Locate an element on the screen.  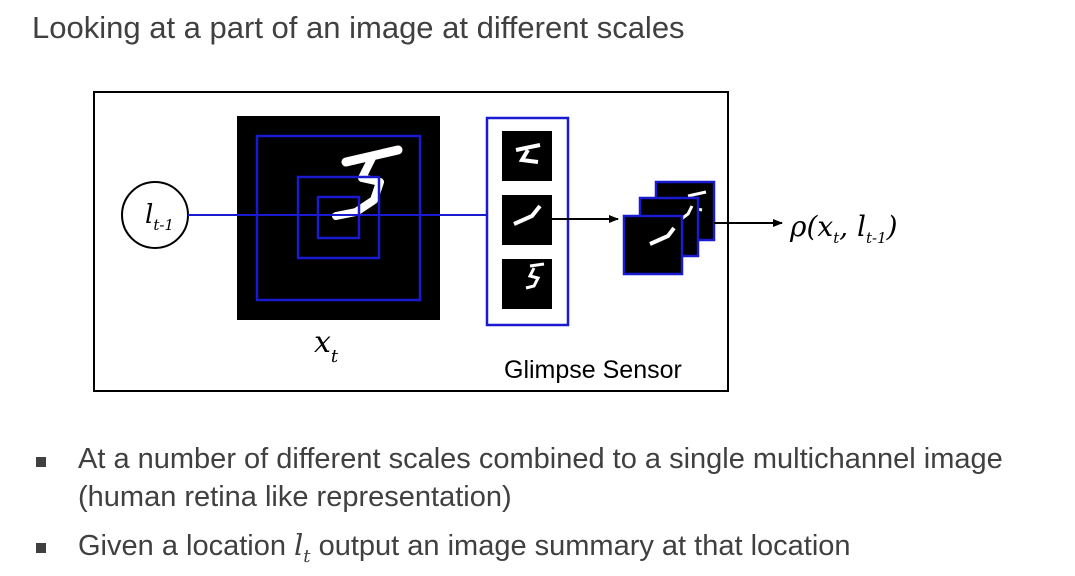
location-node-label: lt-1 is located at coordinates (159, 217).